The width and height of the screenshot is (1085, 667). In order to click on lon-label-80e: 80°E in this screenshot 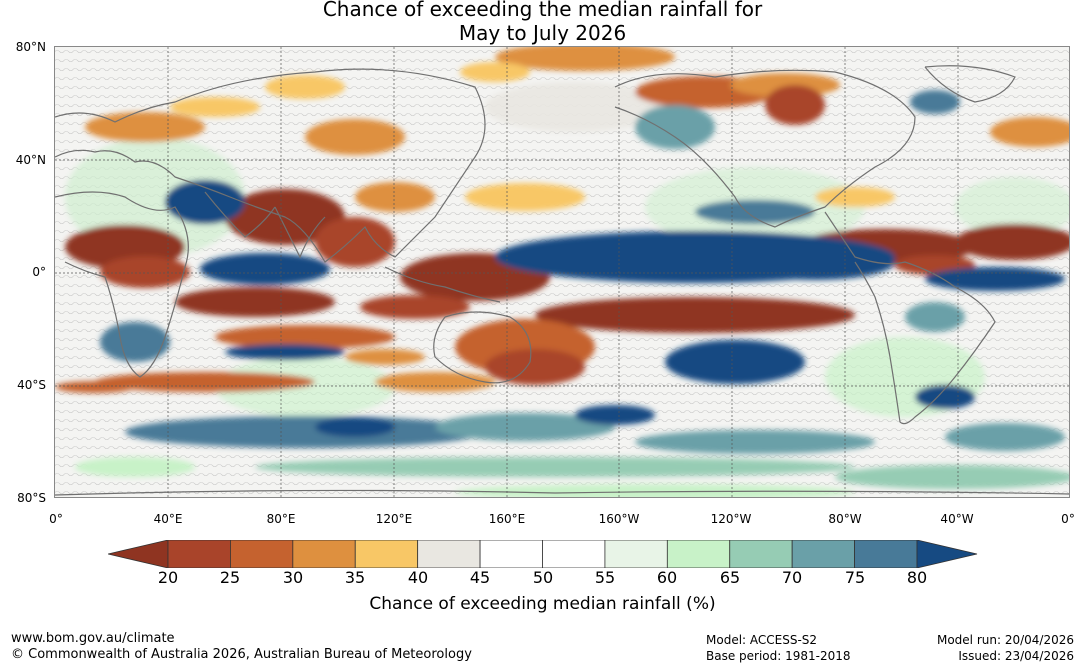, I will do `click(281, 519)`.